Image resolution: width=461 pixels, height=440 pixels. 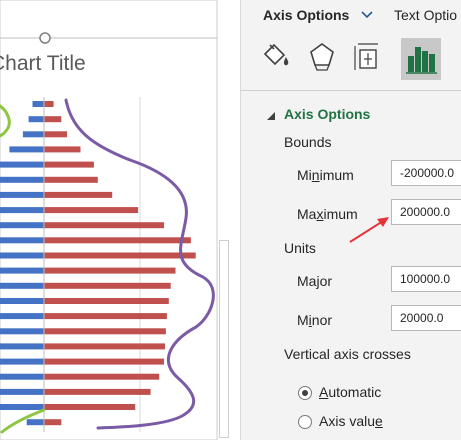 I want to click on maximum-label-part: imum, so click(x=340, y=214).